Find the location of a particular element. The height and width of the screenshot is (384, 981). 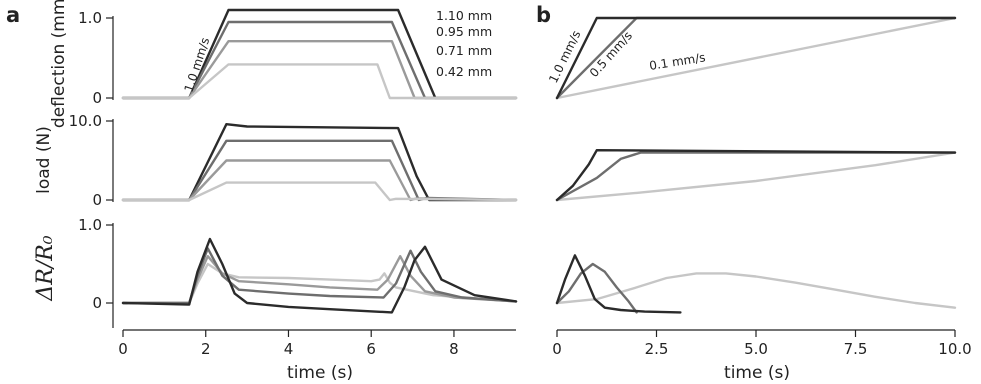

panel-letter-a: a is located at coordinates (13, 15).